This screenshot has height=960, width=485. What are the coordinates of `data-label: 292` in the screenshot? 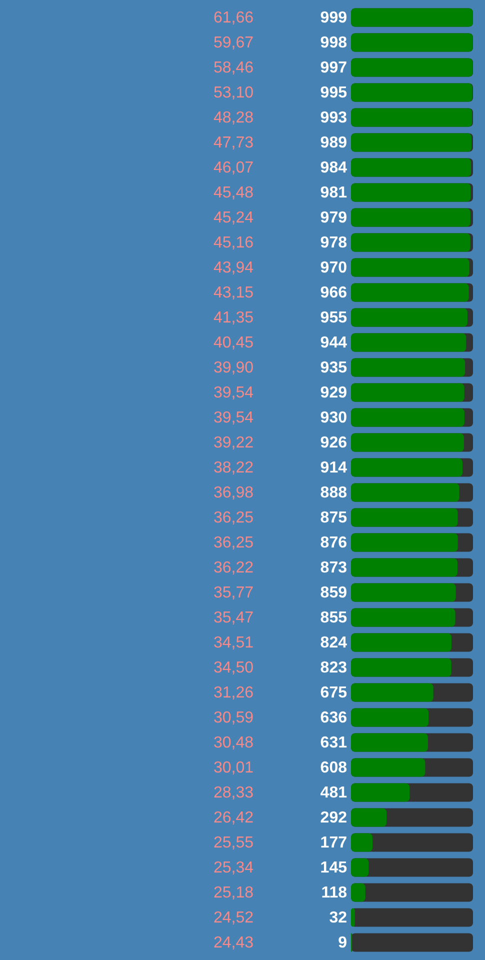 It's located at (334, 818).